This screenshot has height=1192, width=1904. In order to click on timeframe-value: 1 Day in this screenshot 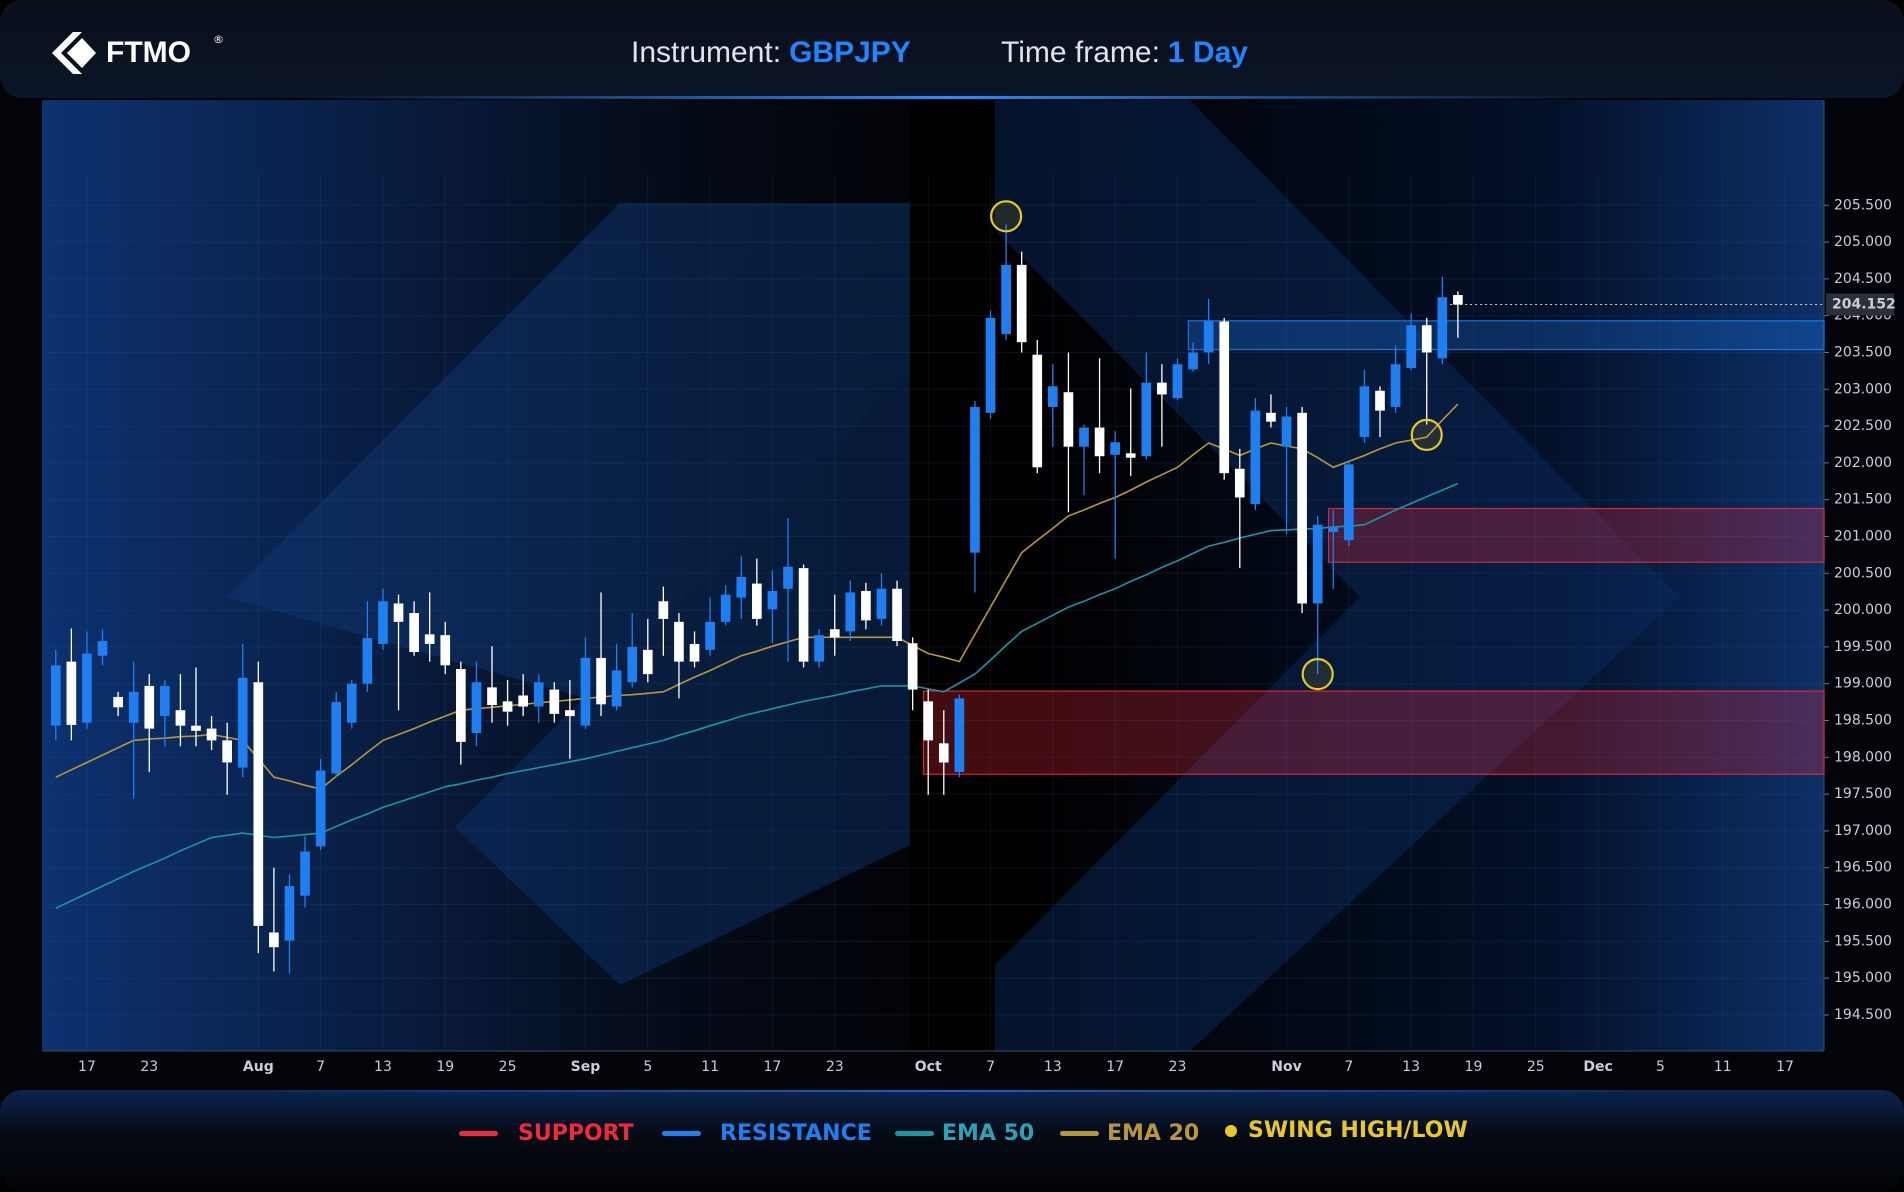, I will do `click(1208, 52)`.